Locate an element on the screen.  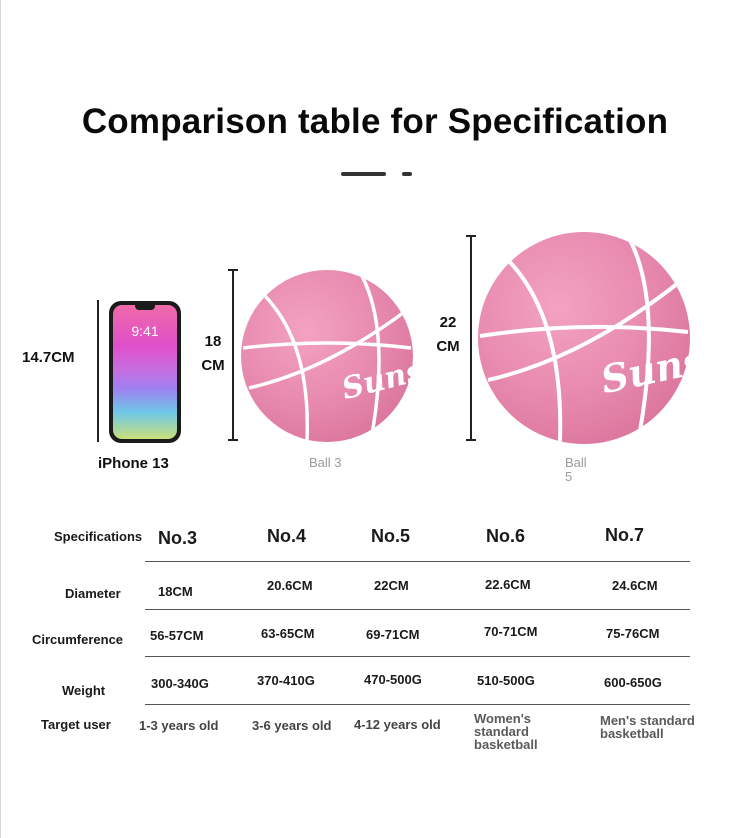
ball5-dim-cap-top is located at coordinates (471, 236).